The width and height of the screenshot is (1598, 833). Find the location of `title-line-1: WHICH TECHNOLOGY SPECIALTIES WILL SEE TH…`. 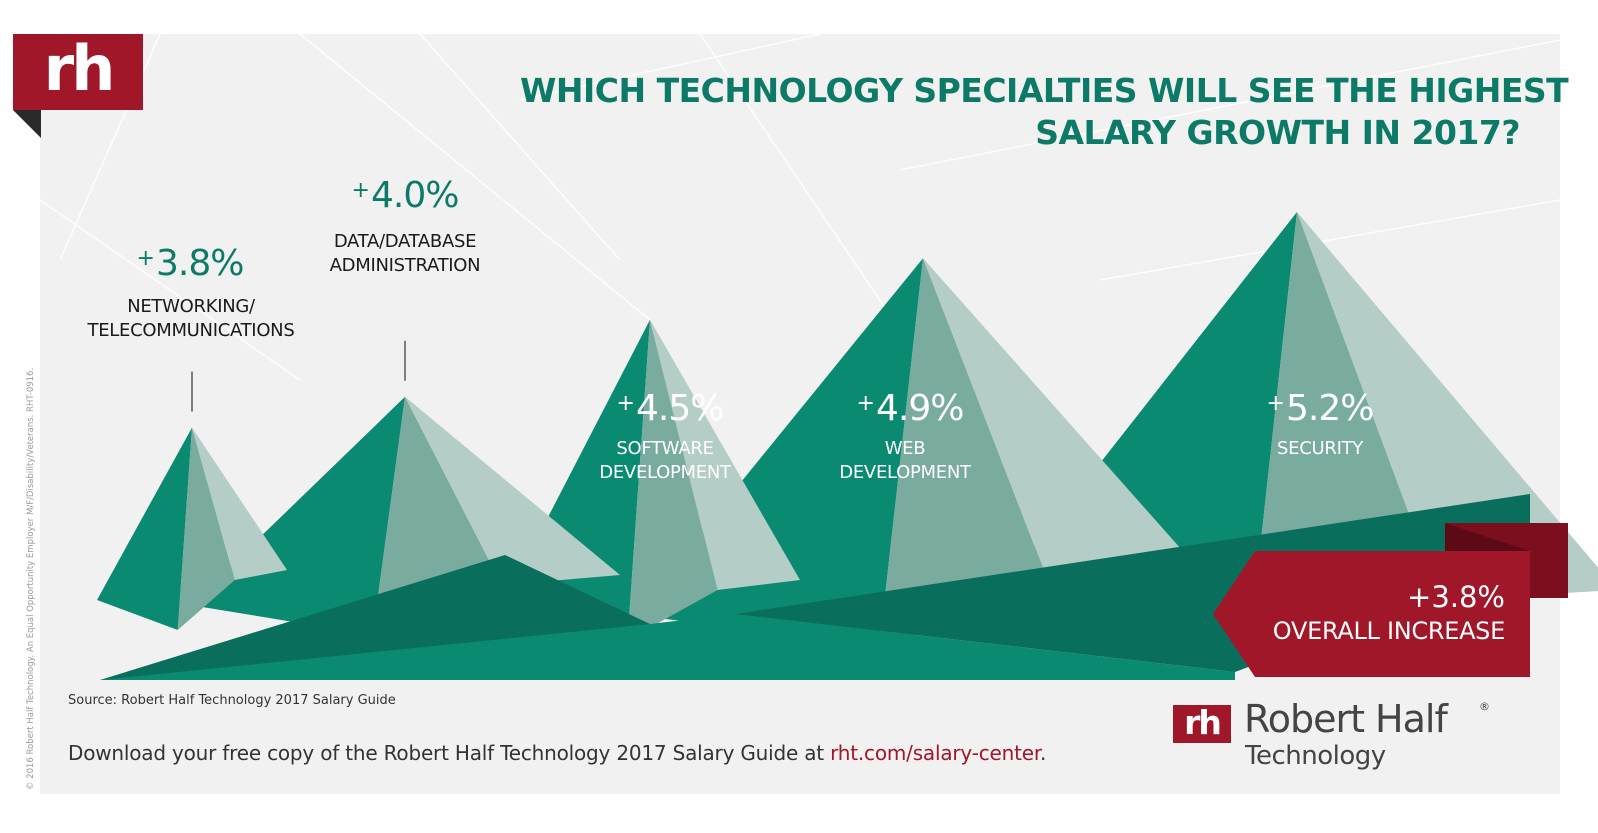

title-line-1: WHICH TECHNOLOGY SPECIALTIES WILL SEE TH… is located at coordinates (1044, 90).